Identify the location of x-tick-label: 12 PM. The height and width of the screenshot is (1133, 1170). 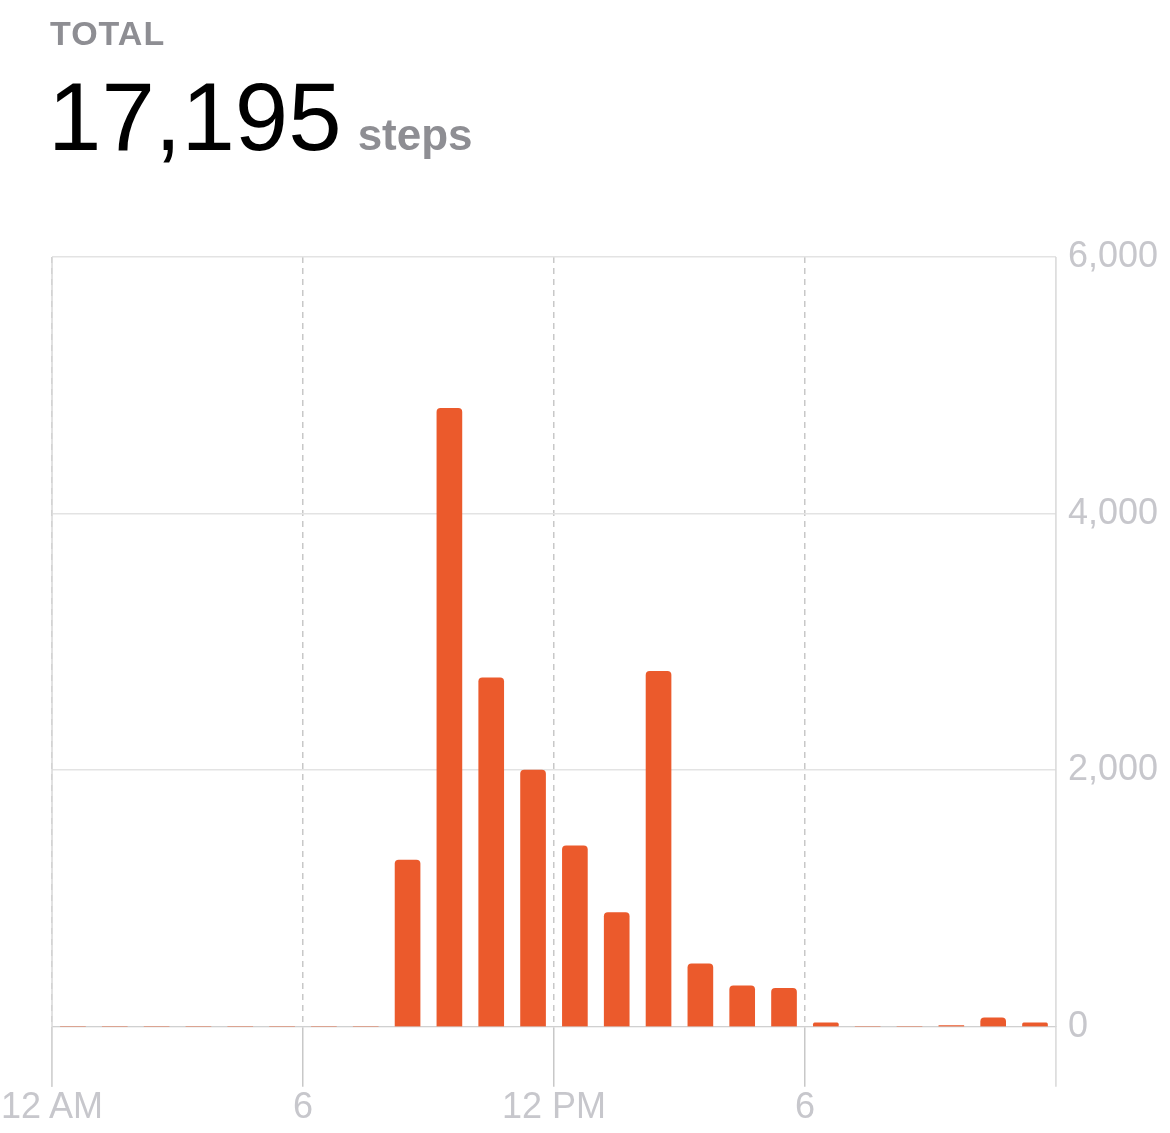
(553, 1106).